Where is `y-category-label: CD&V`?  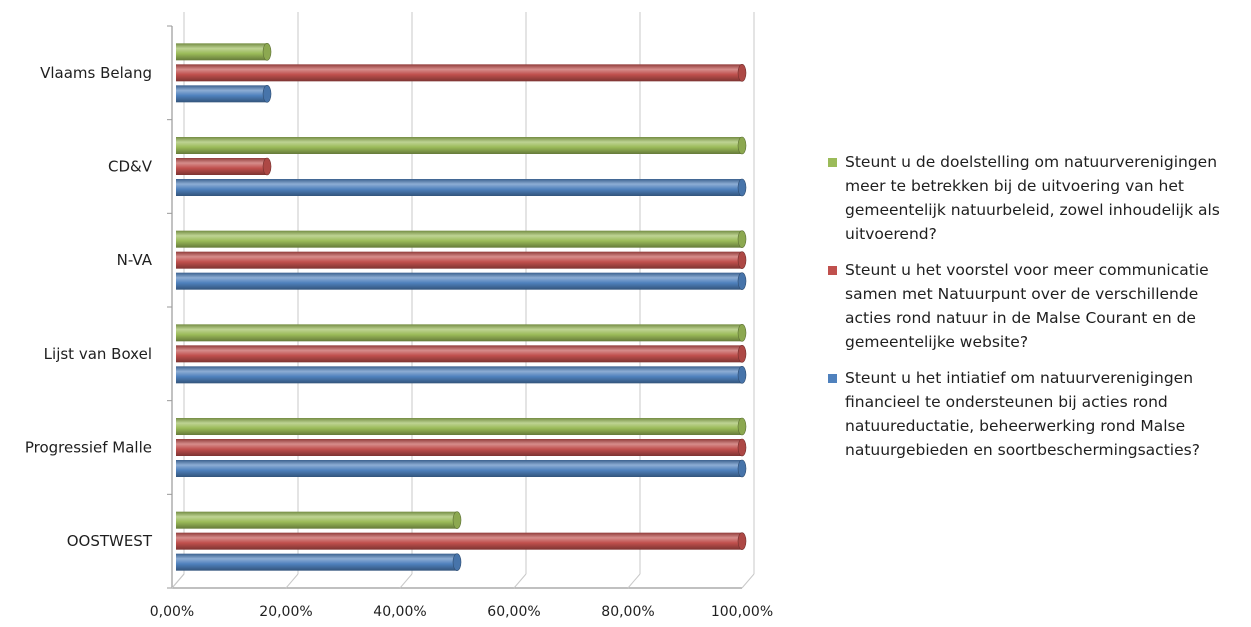
y-category-label: CD&V is located at coordinates (130, 167).